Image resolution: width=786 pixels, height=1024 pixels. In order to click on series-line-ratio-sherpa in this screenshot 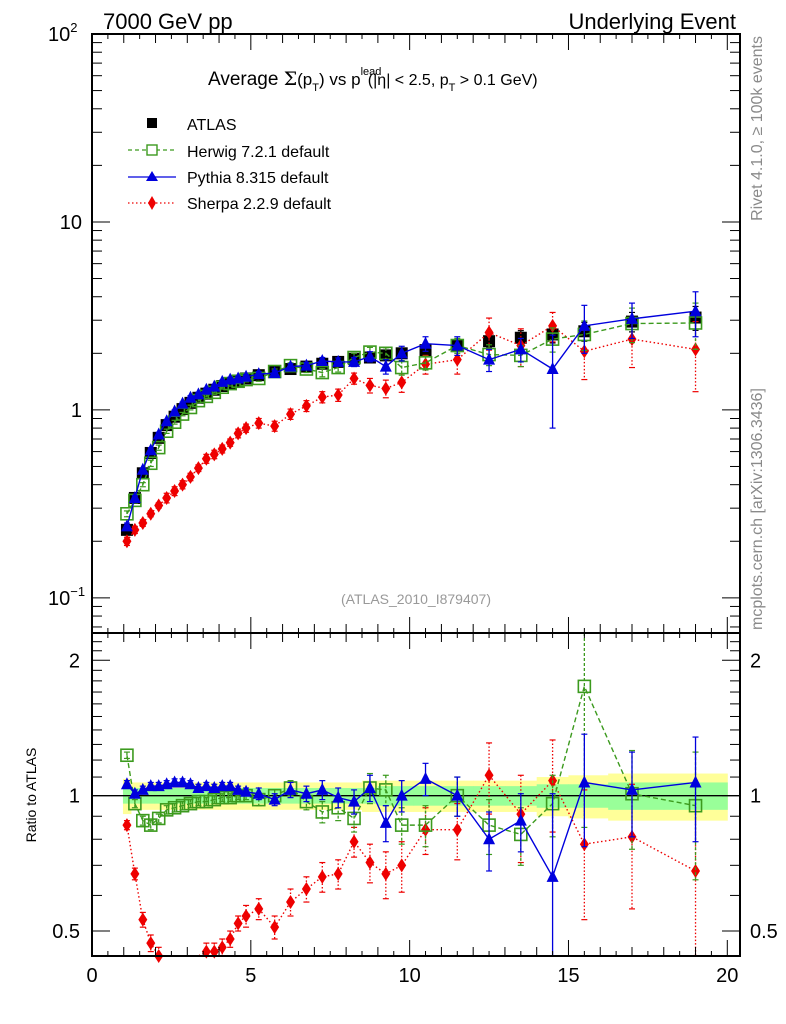, I will do `click(411, 865)`.